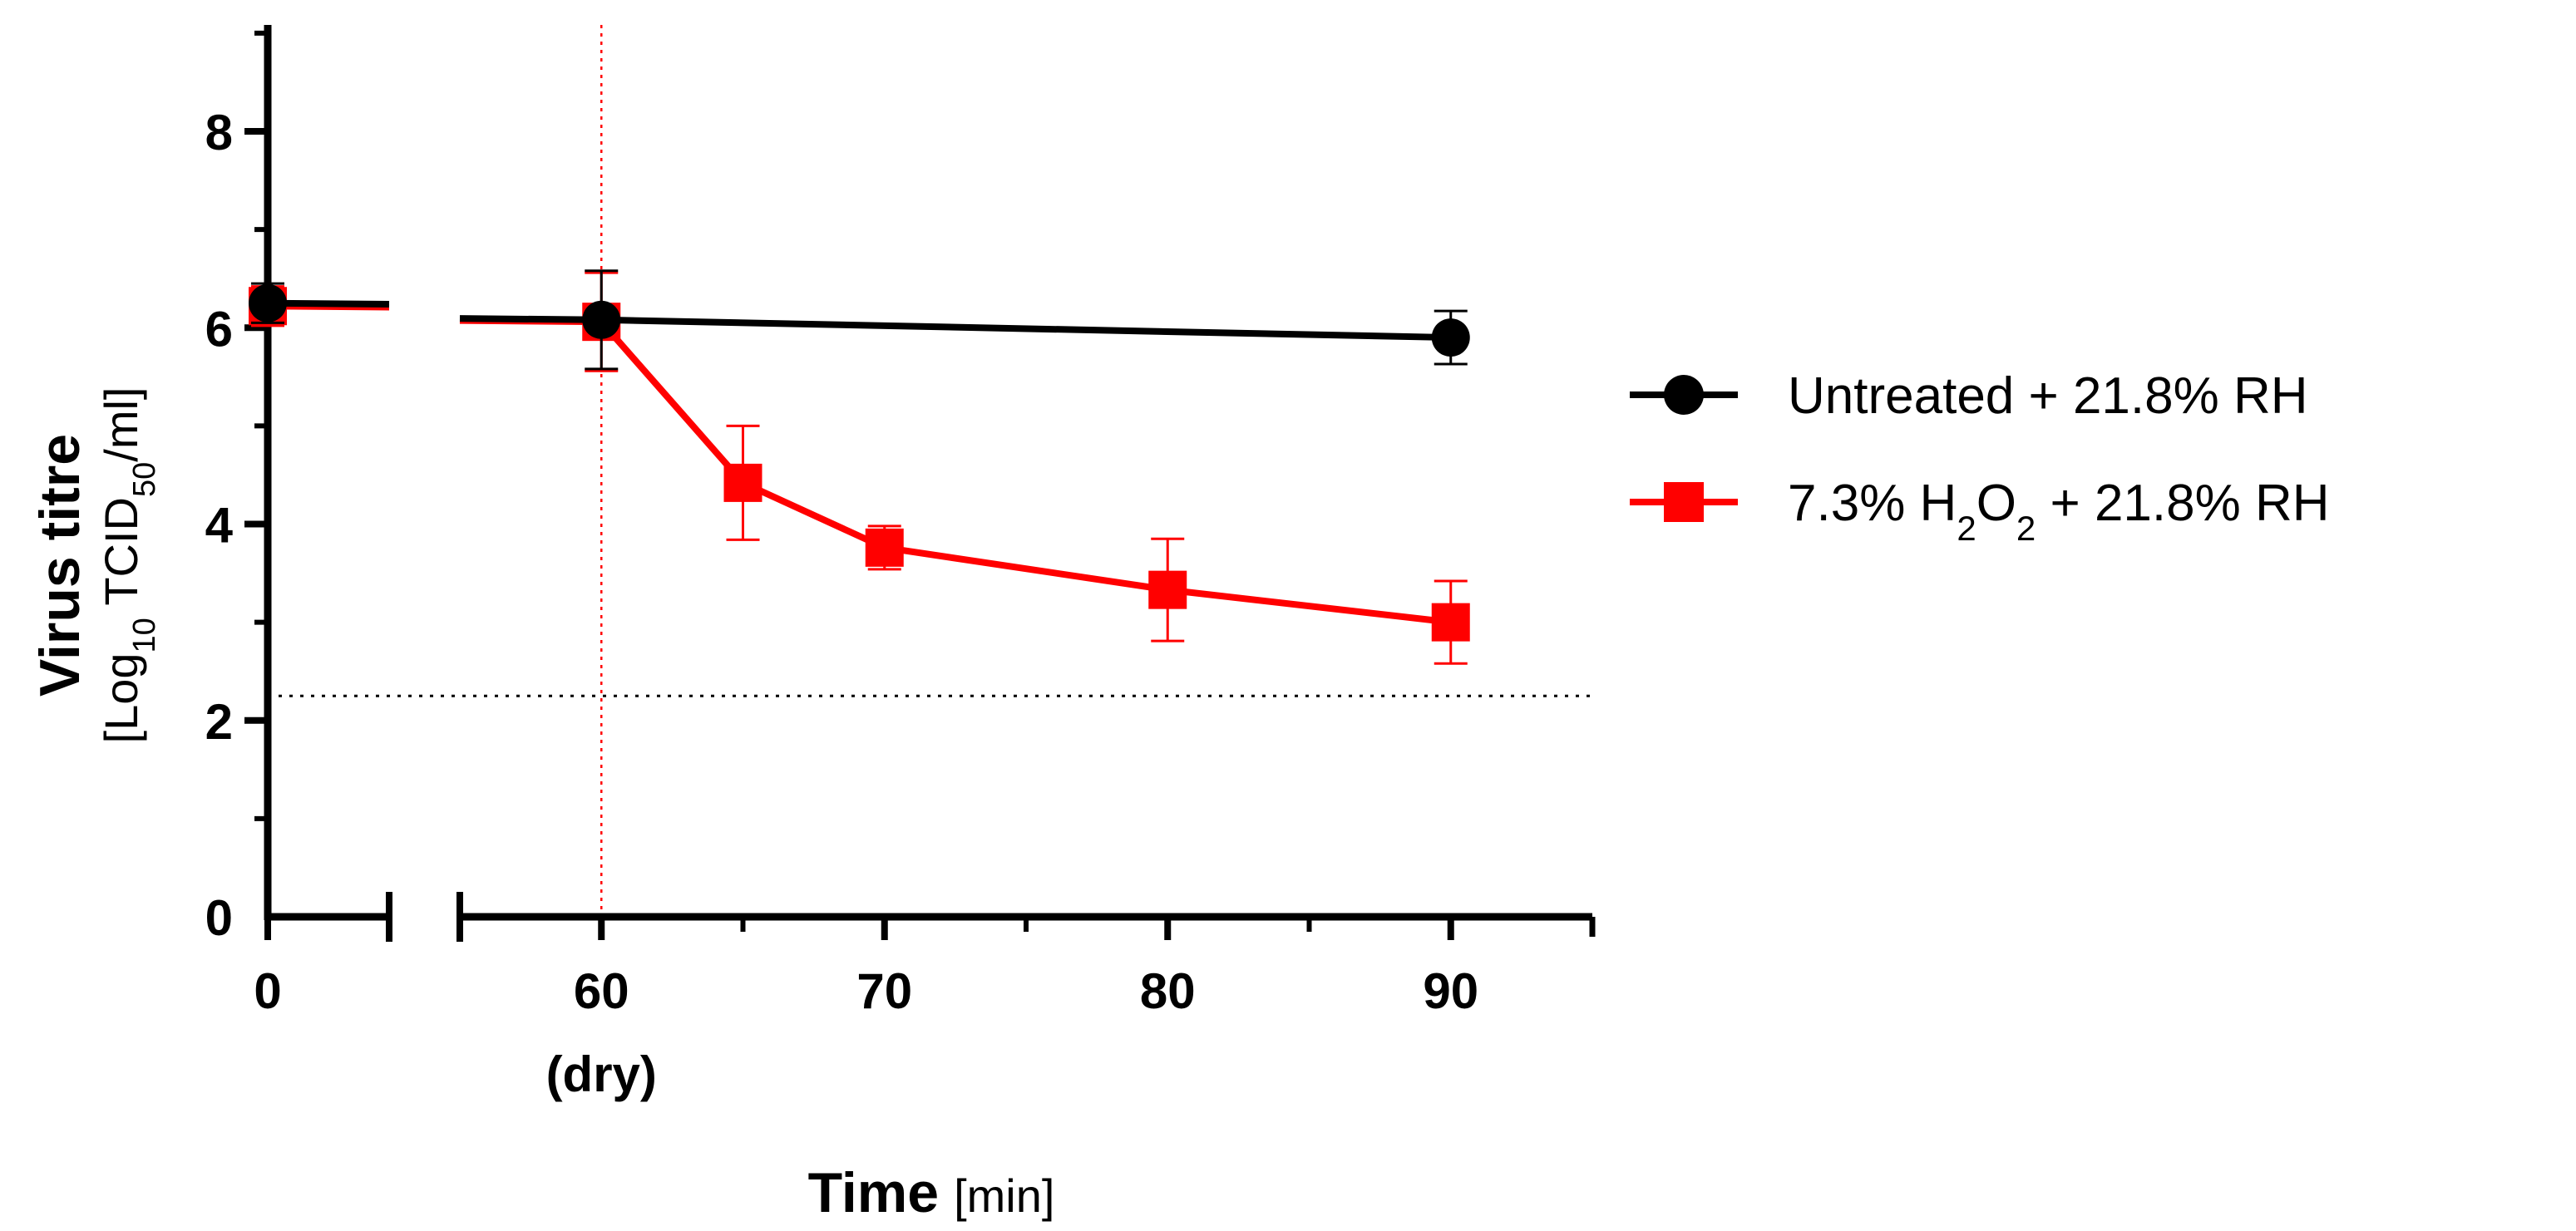 The width and height of the screenshot is (2576, 1231). What do you see at coordinates (1684, 395) in the screenshot?
I see `legend-marker-circle` at bounding box center [1684, 395].